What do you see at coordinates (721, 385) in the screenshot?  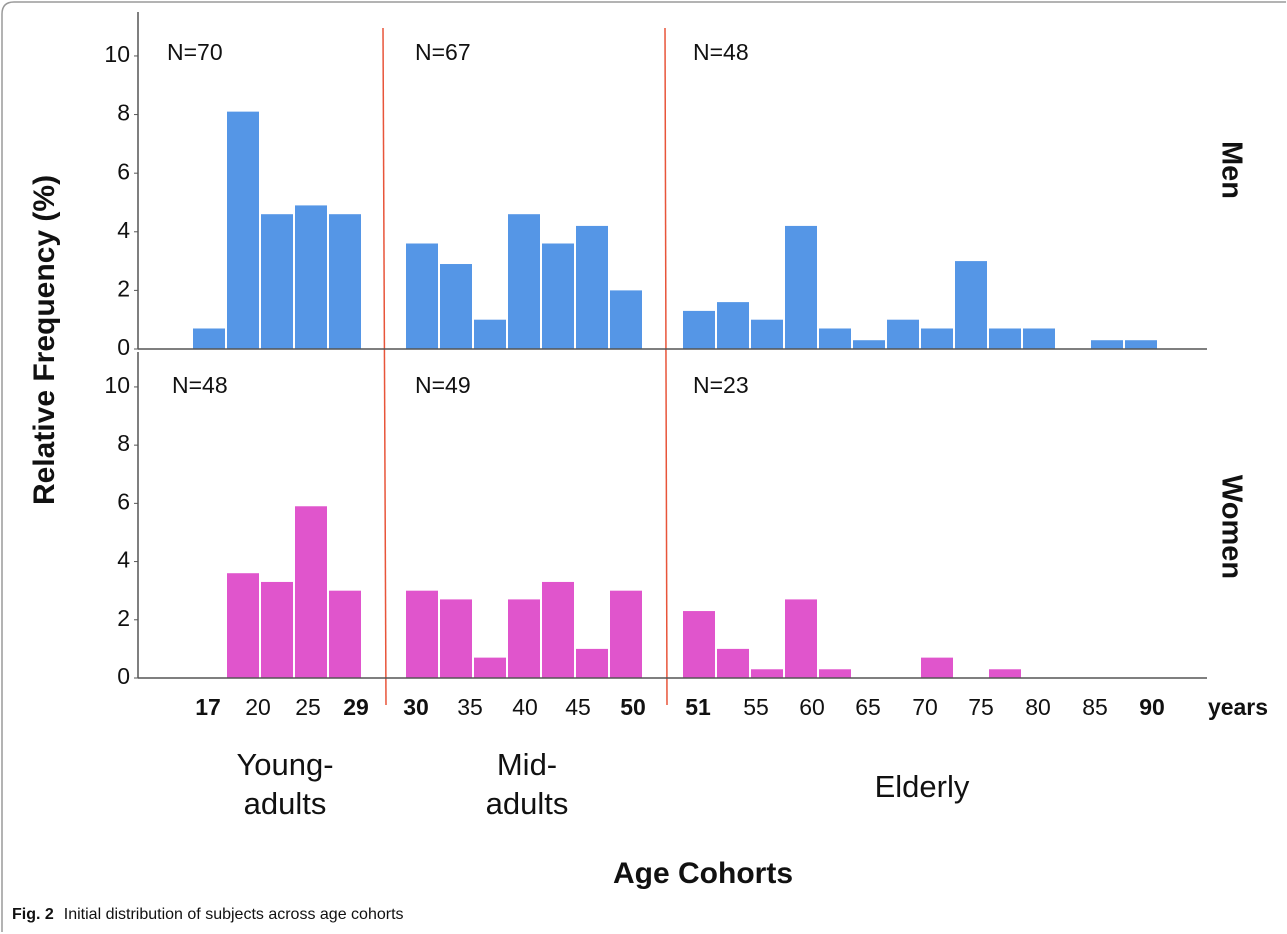 I see `n-label: N=23` at bounding box center [721, 385].